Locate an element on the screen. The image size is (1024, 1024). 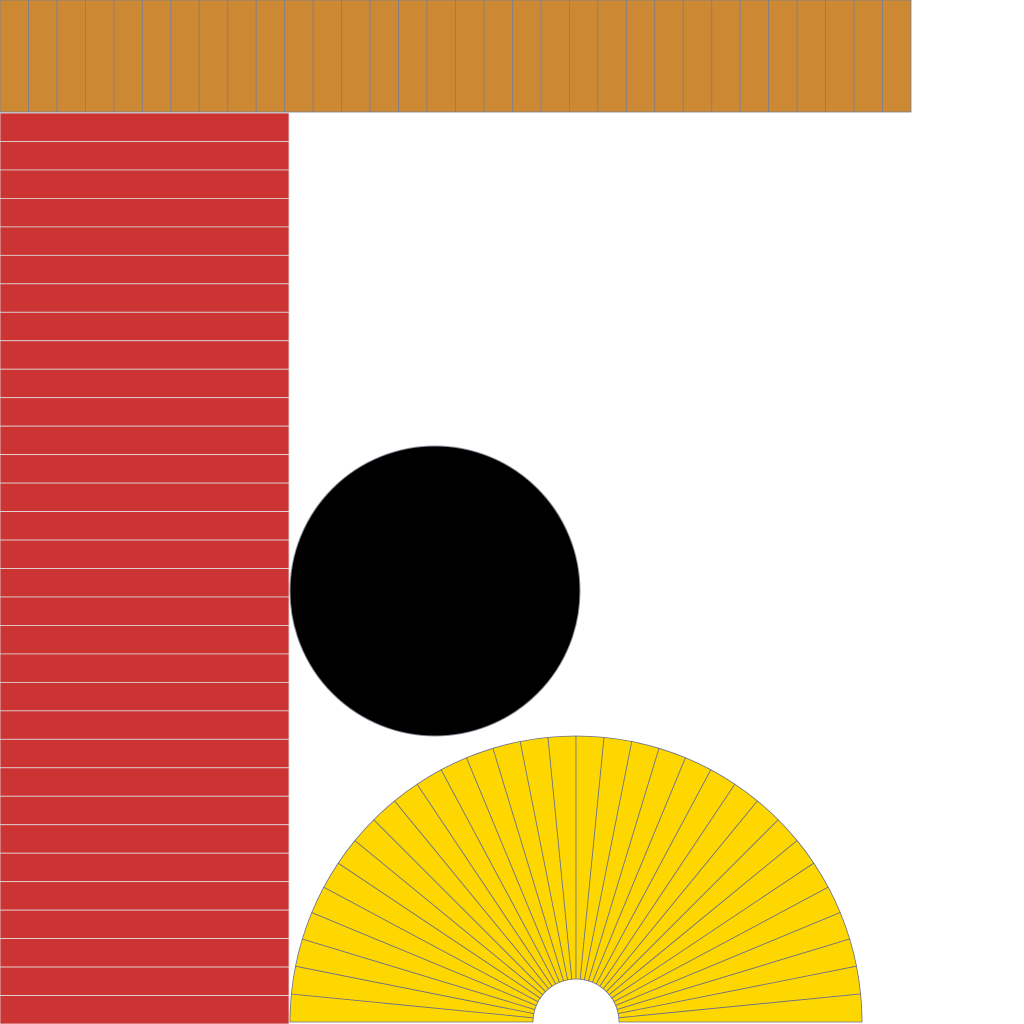
top-striped-bar is located at coordinates (455, 56).